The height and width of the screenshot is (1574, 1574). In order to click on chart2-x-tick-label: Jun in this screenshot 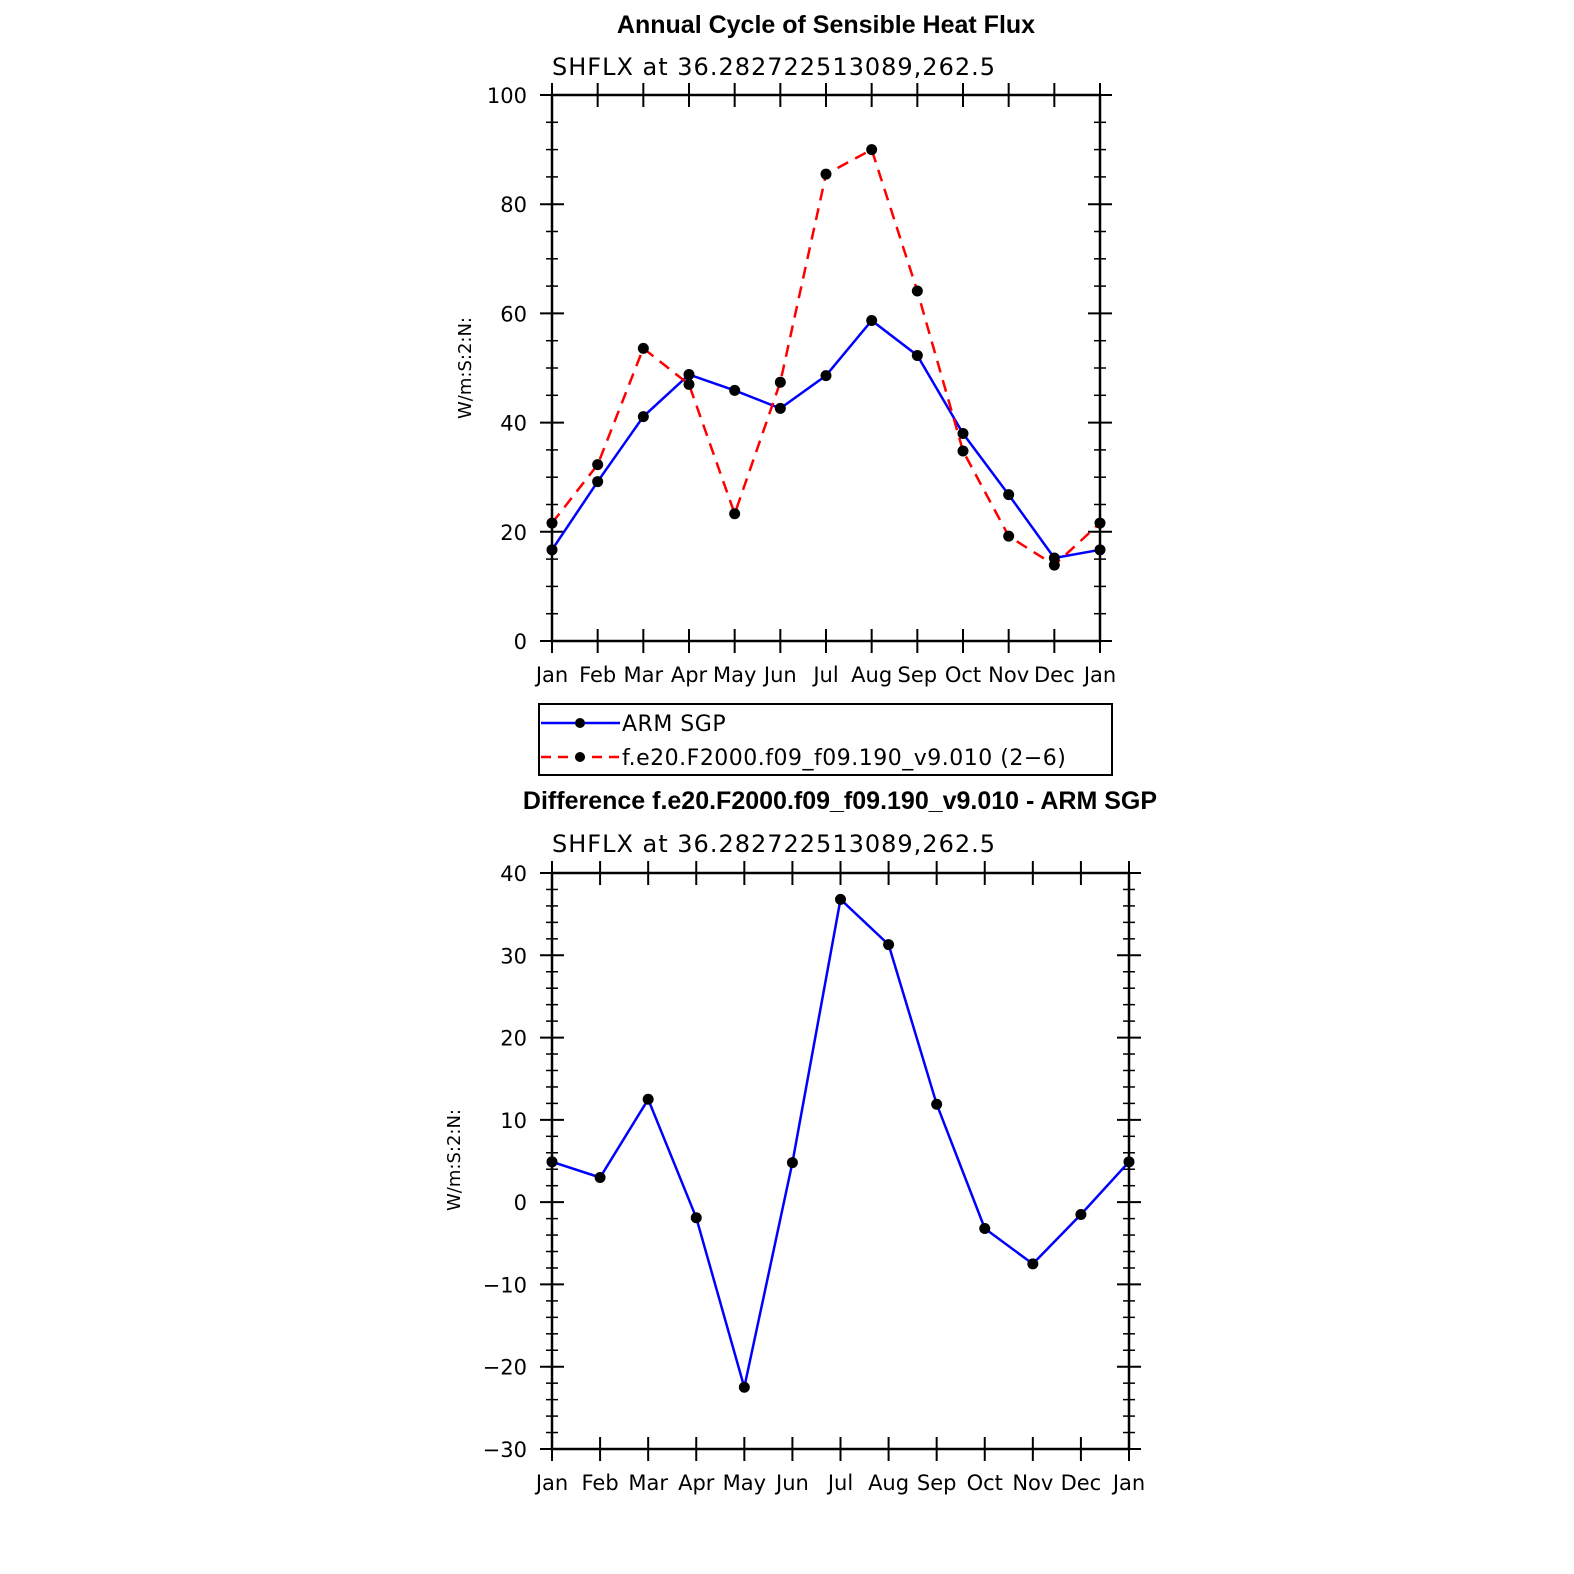, I will do `click(791, 1483)`.